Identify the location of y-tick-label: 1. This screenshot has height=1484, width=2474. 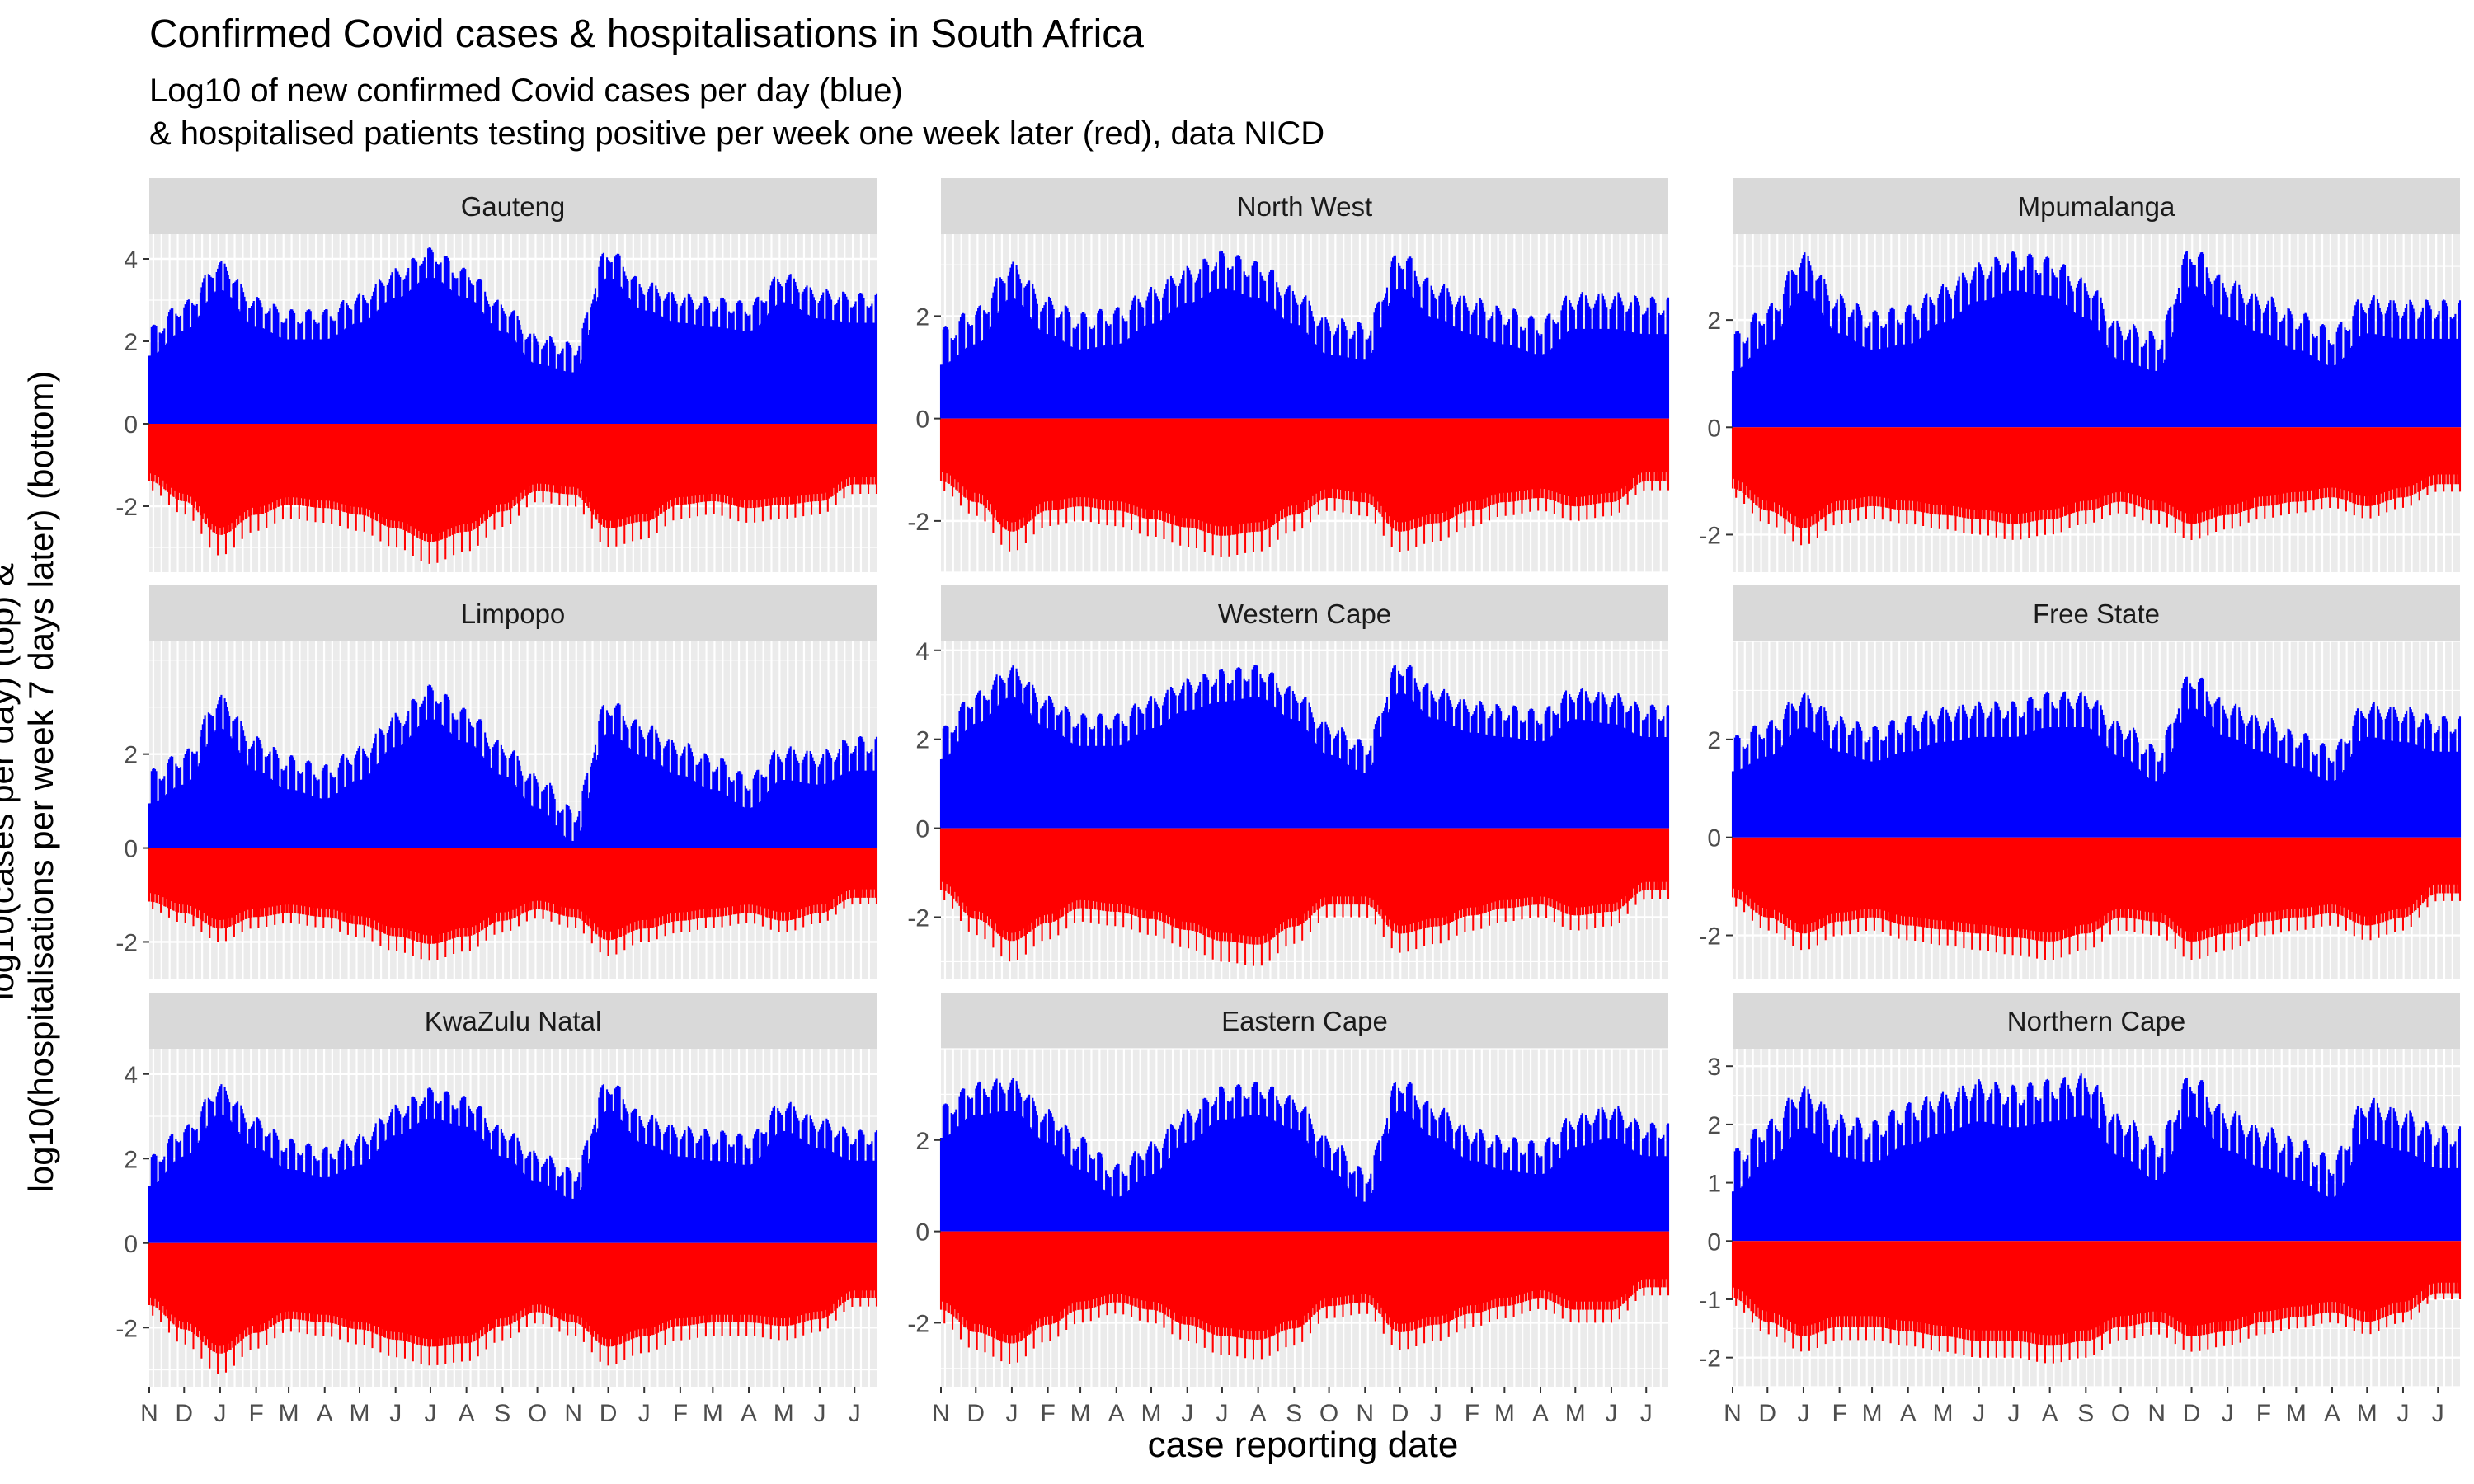
(1714, 1184).